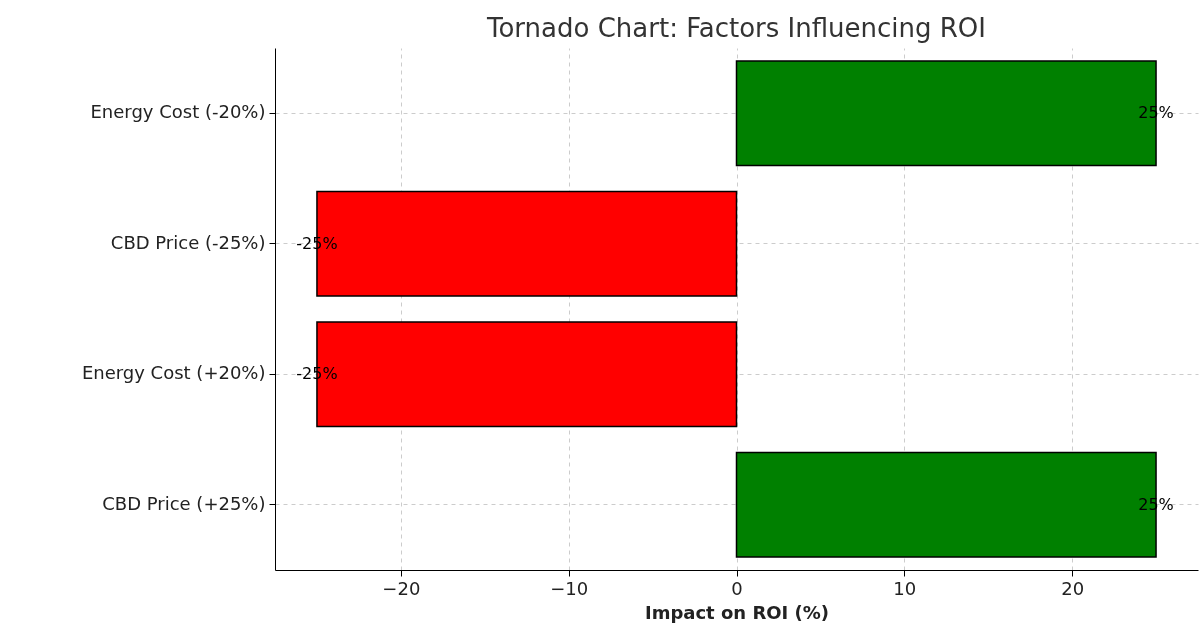 Image resolution: width=1203 pixels, height=633 pixels. Describe the element at coordinates (1073, 588) in the screenshot. I see `x-tick-label: 20` at that location.